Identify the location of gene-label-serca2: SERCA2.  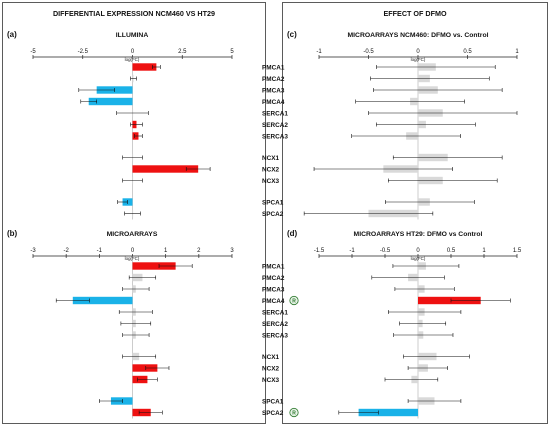
(275, 324).